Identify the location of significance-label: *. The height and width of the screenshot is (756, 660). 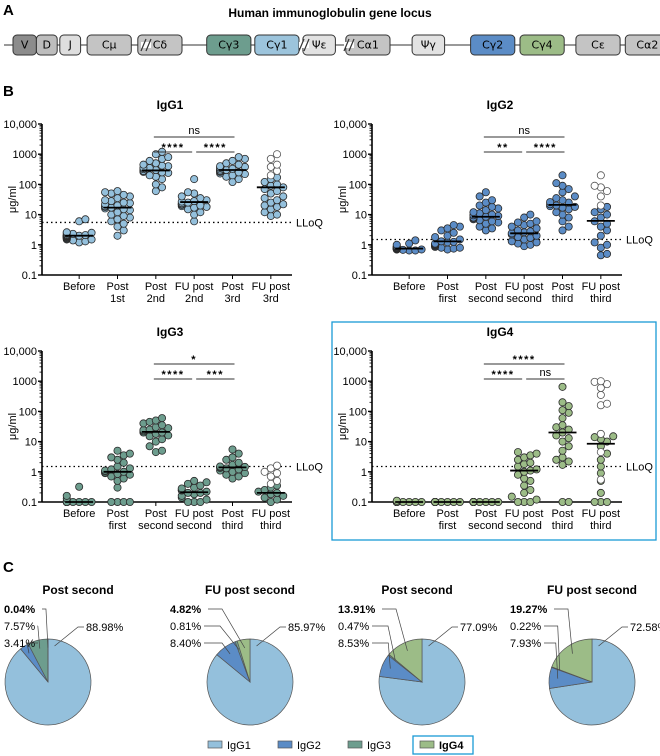
(194, 360).